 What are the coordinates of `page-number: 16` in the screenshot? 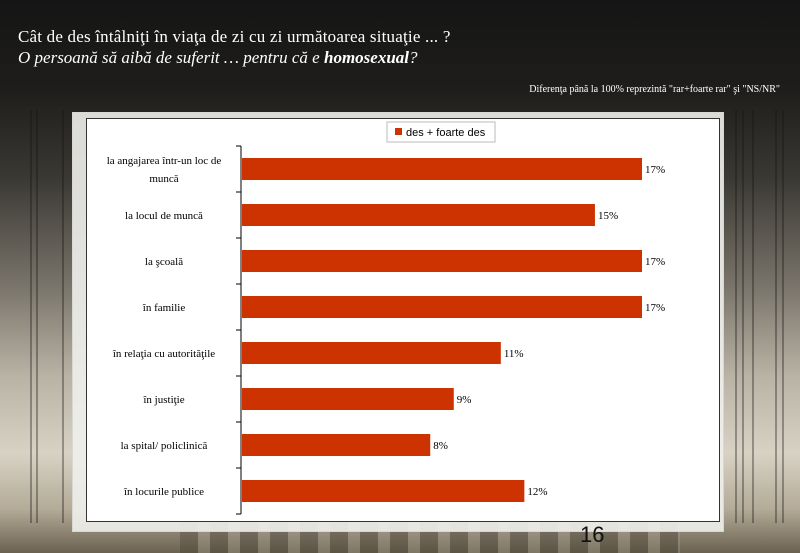 It's located at (592, 534).